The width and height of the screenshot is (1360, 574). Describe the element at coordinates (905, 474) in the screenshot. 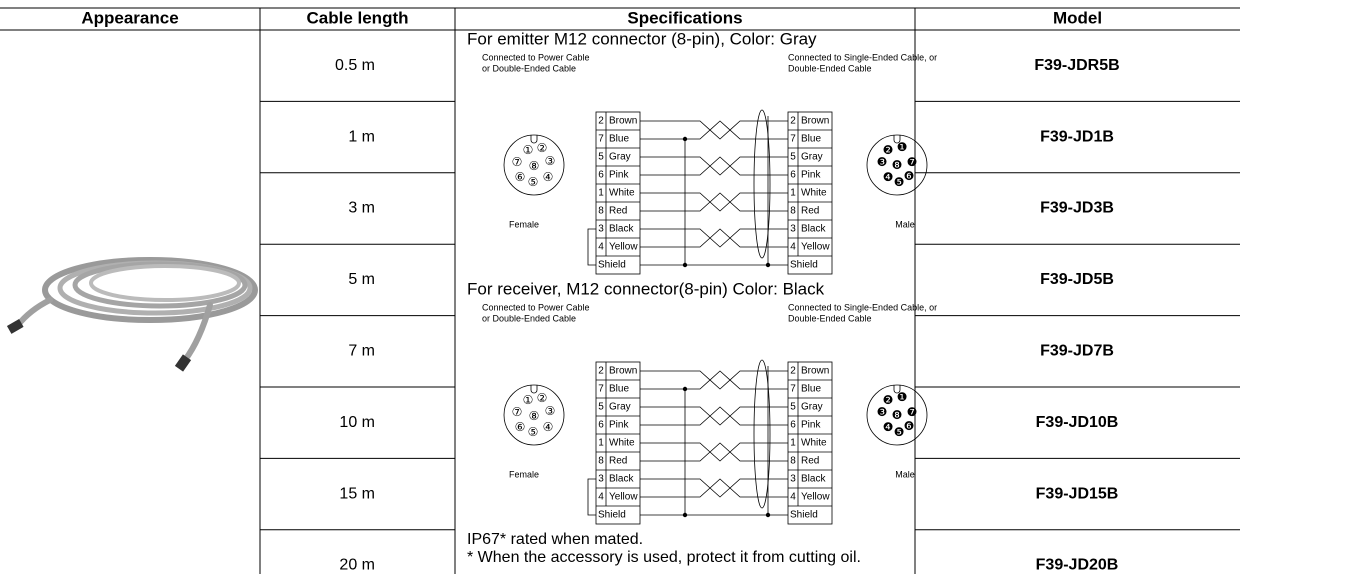

I see `connector-label: Male` at that location.